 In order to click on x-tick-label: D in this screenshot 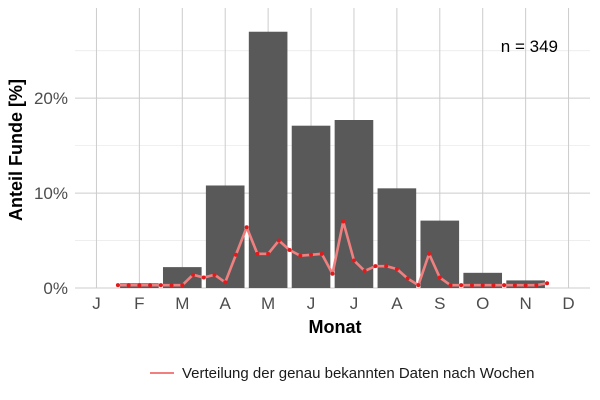, I will do `click(568, 303)`.